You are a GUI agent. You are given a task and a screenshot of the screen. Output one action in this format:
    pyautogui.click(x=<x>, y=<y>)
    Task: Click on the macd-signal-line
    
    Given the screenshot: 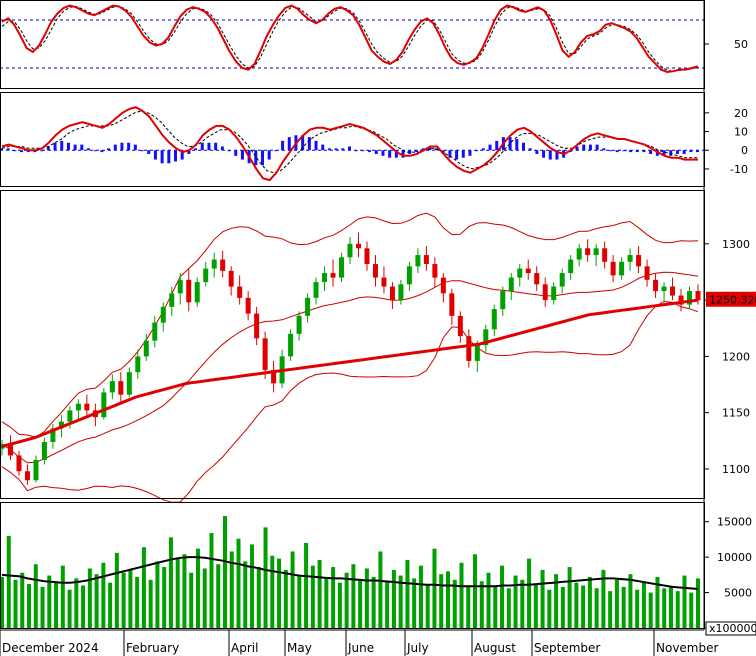 What is the action you would take?
    pyautogui.click(x=349, y=142)
    